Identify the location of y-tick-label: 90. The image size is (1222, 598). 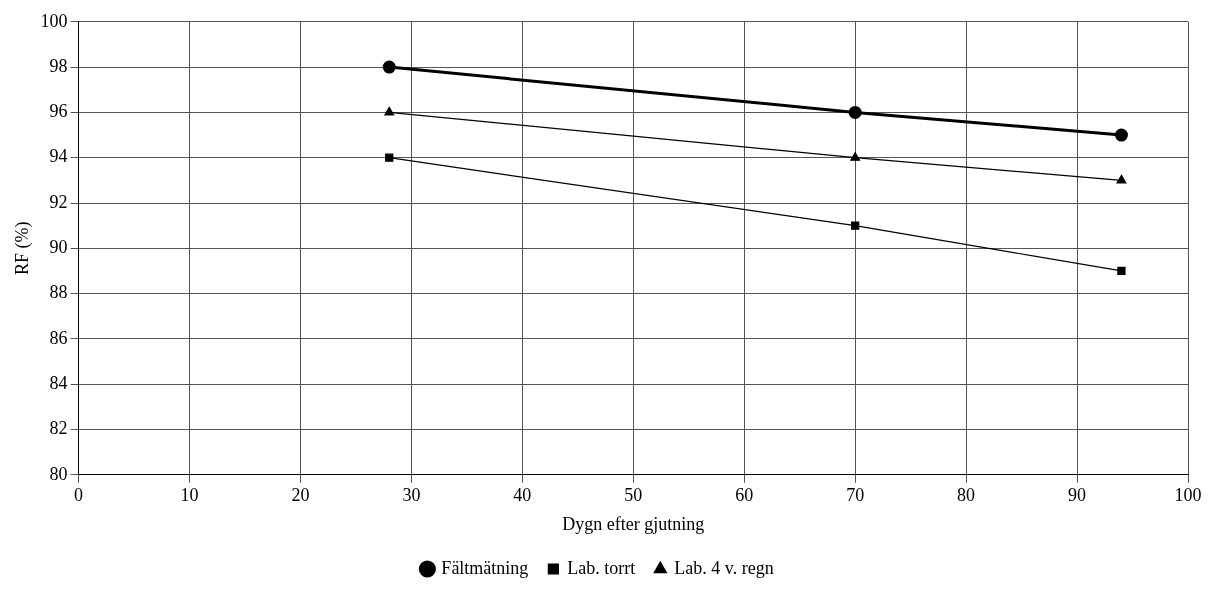
(58, 247).